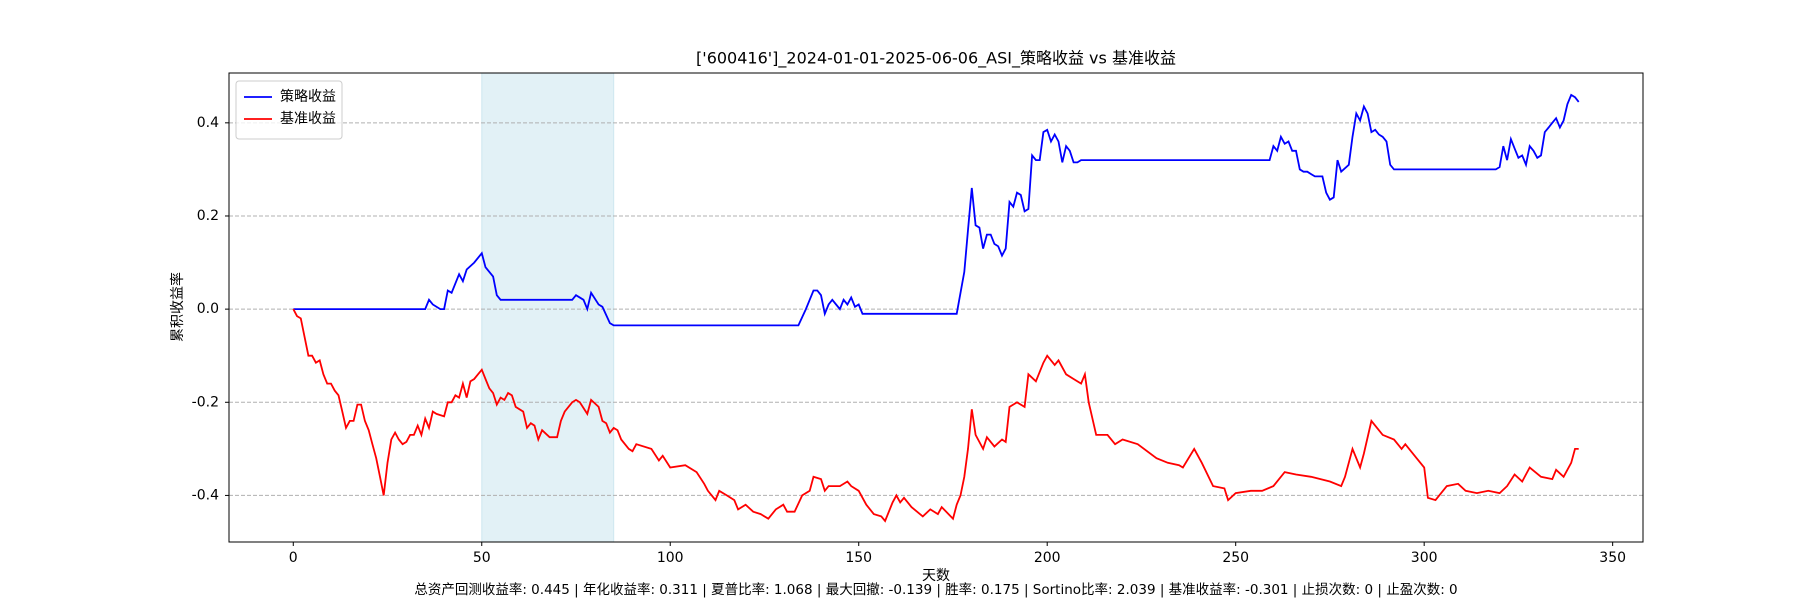 This screenshot has height=600, width=1800. Describe the element at coordinates (858, 558) in the screenshot. I see `x-tick-label: 150` at that location.